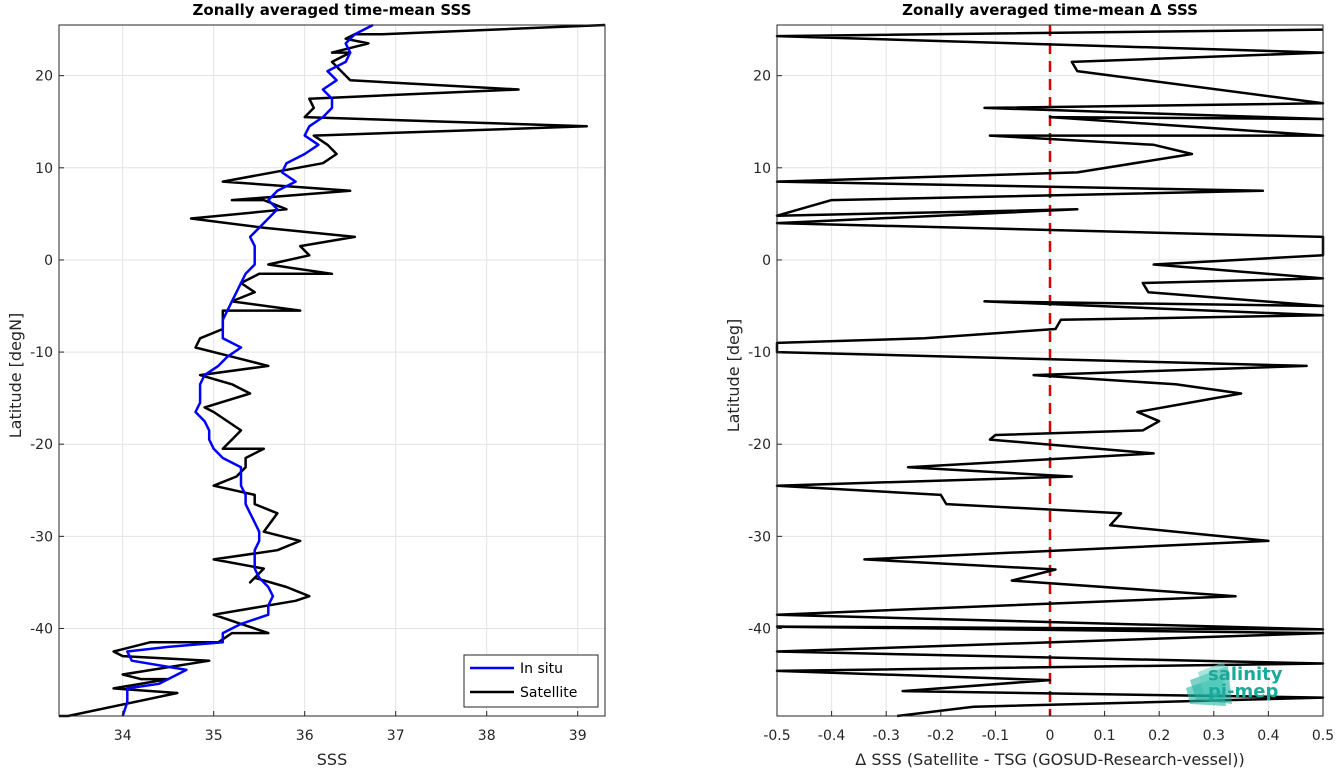 The height and width of the screenshot is (769, 1336). What do you see at coordinates (1268, 736) in the screenshot?
I see `x-tick-label: 0.4` at bounding box center [1268, 736].